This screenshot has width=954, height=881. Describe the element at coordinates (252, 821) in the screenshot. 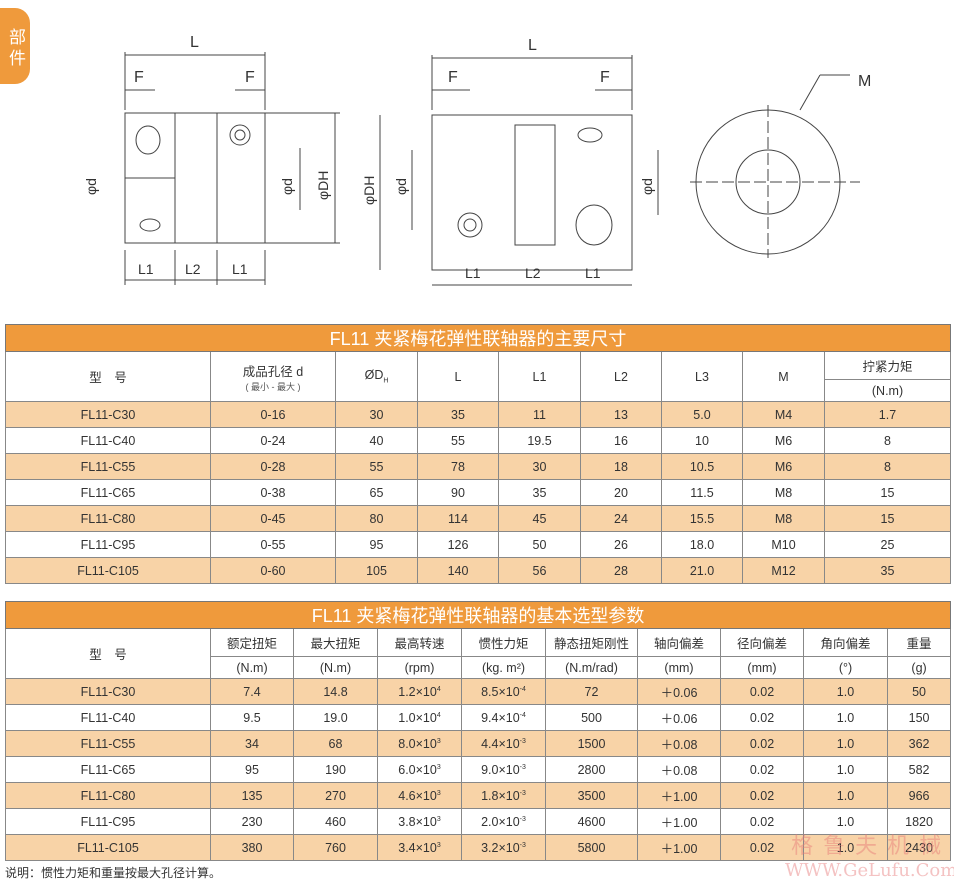

I see `table-cell: 230` at that location.